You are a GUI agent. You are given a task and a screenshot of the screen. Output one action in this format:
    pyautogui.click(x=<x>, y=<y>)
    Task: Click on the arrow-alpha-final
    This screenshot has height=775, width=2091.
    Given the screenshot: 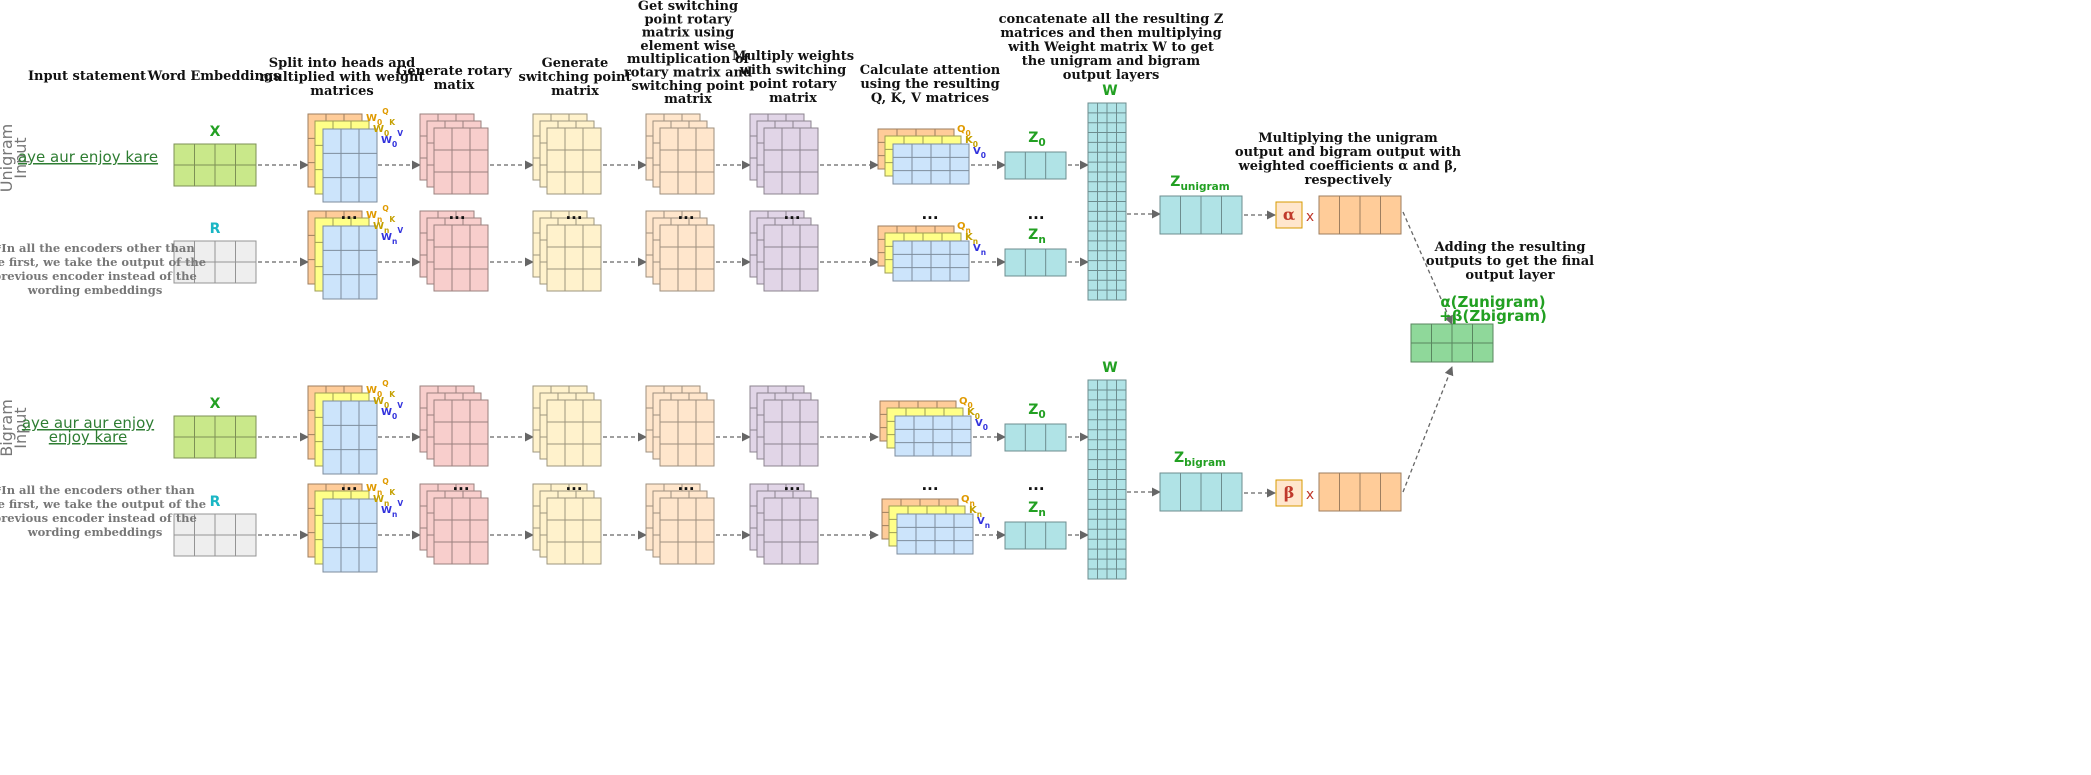 What is the action you would take?
    pyautogui.click(x=1427, y=268)
    